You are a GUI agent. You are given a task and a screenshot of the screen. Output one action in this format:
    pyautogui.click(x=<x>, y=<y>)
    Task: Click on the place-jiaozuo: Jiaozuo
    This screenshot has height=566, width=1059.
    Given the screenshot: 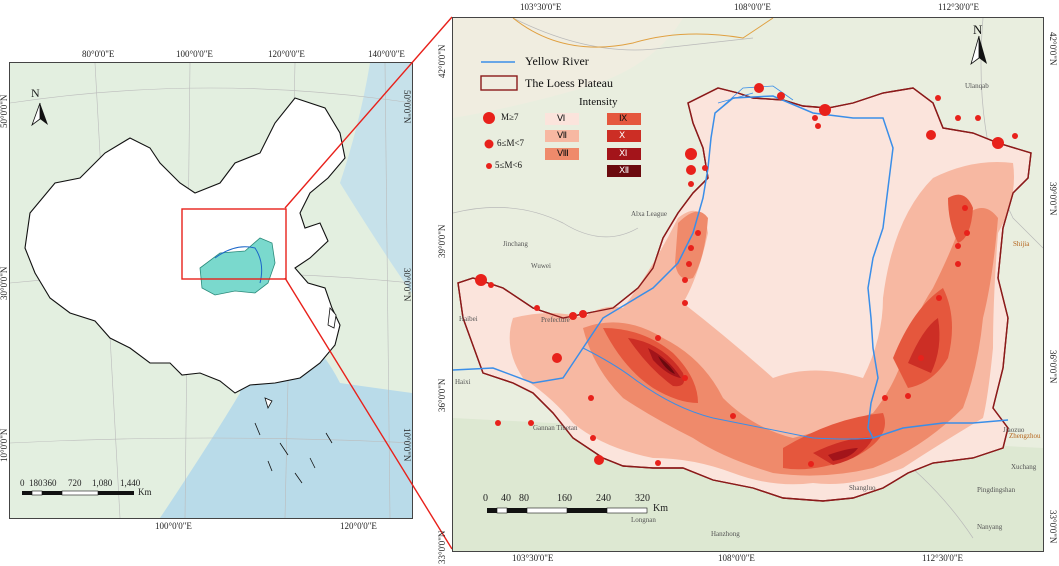 What is the action you would take?
    pyautogui.click(x=1014, y=430)
    